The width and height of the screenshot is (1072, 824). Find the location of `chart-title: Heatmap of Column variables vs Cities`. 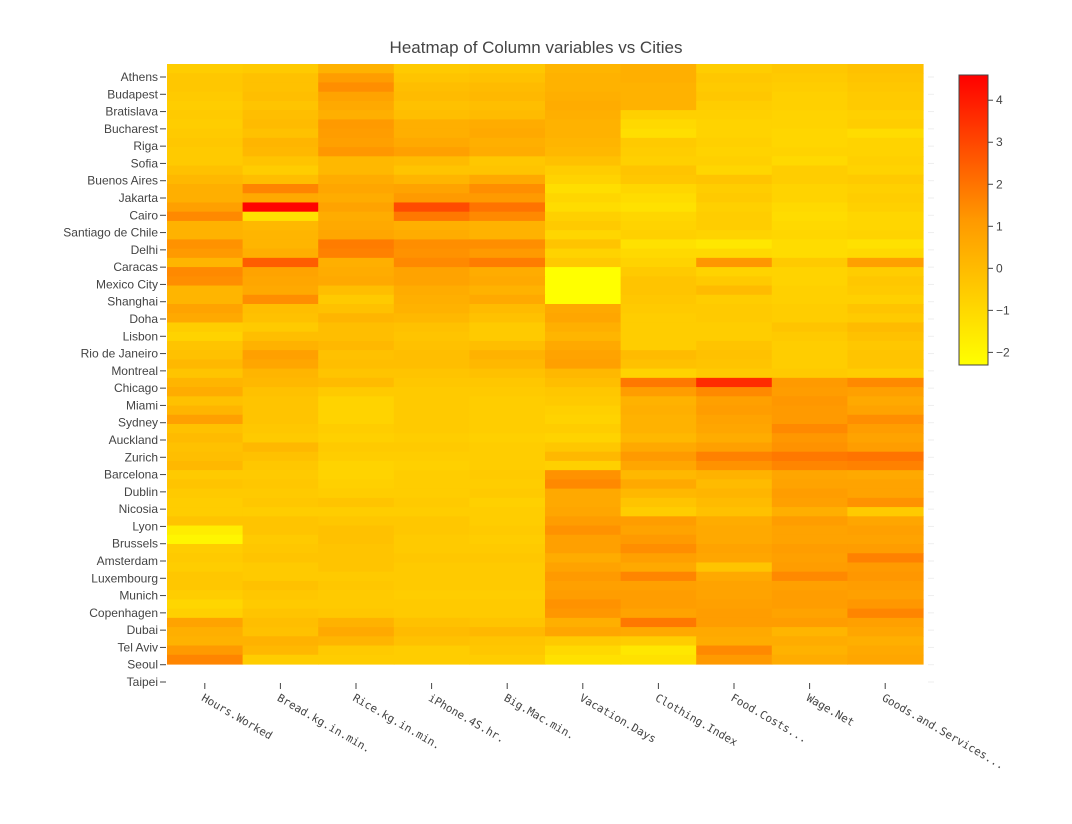

chart-title: Heatmap of Column variables vs Cities is located at coordinates (536, 47).